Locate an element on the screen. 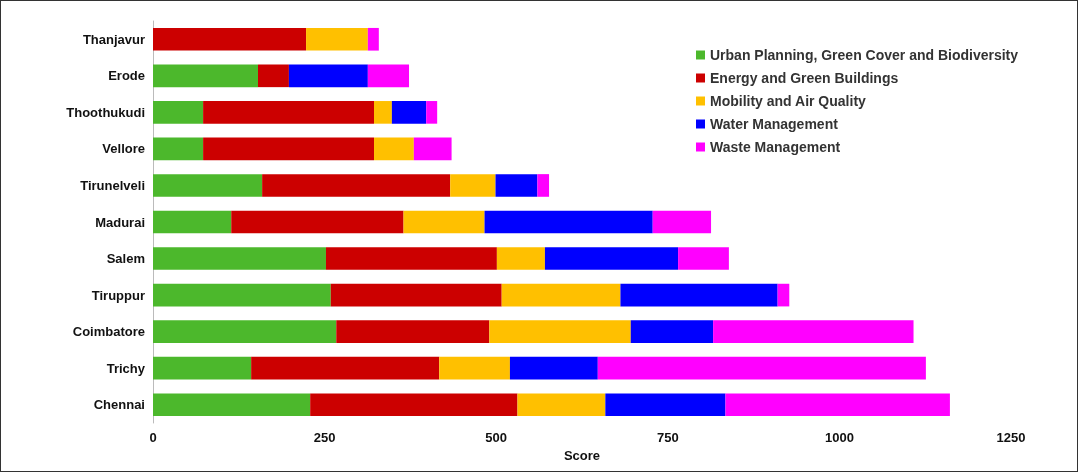 This screenshot has width=1078, height=472. x-tick-label: 0 is located at coordinates (153, 437).